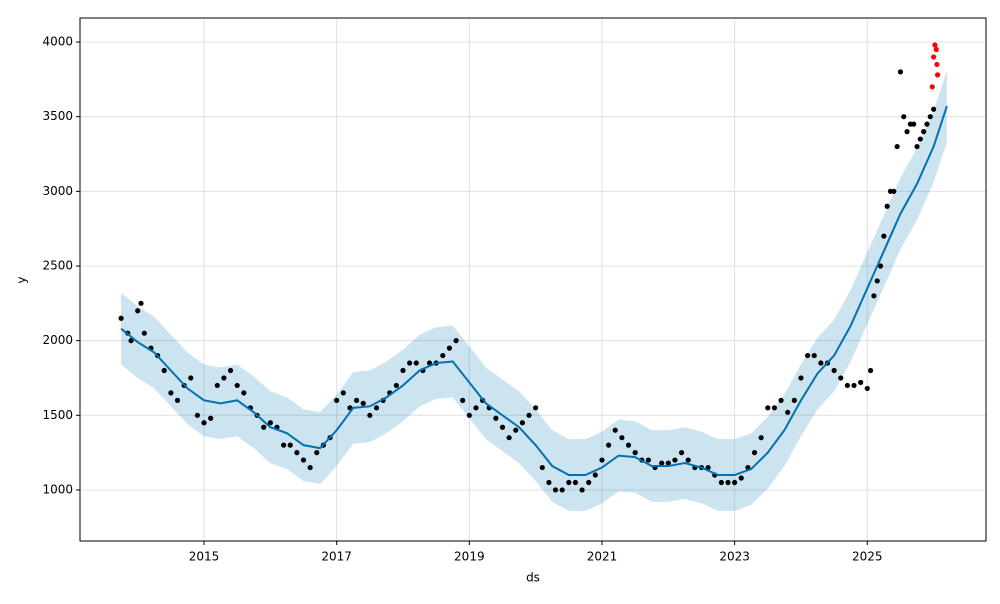 This screenshot has height=604, width=1000. Describe the element at coordinates (57, 340) in the screenshot. I see `y-tick-label: 2000` at that location.